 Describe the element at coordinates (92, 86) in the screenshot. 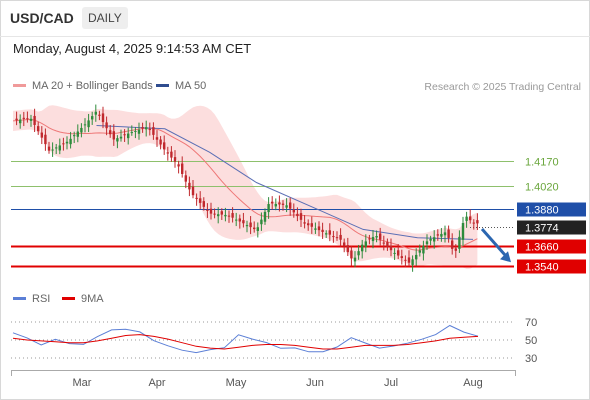

I see `ma20-label: MA 20 + Bollinger Bands` at that location.